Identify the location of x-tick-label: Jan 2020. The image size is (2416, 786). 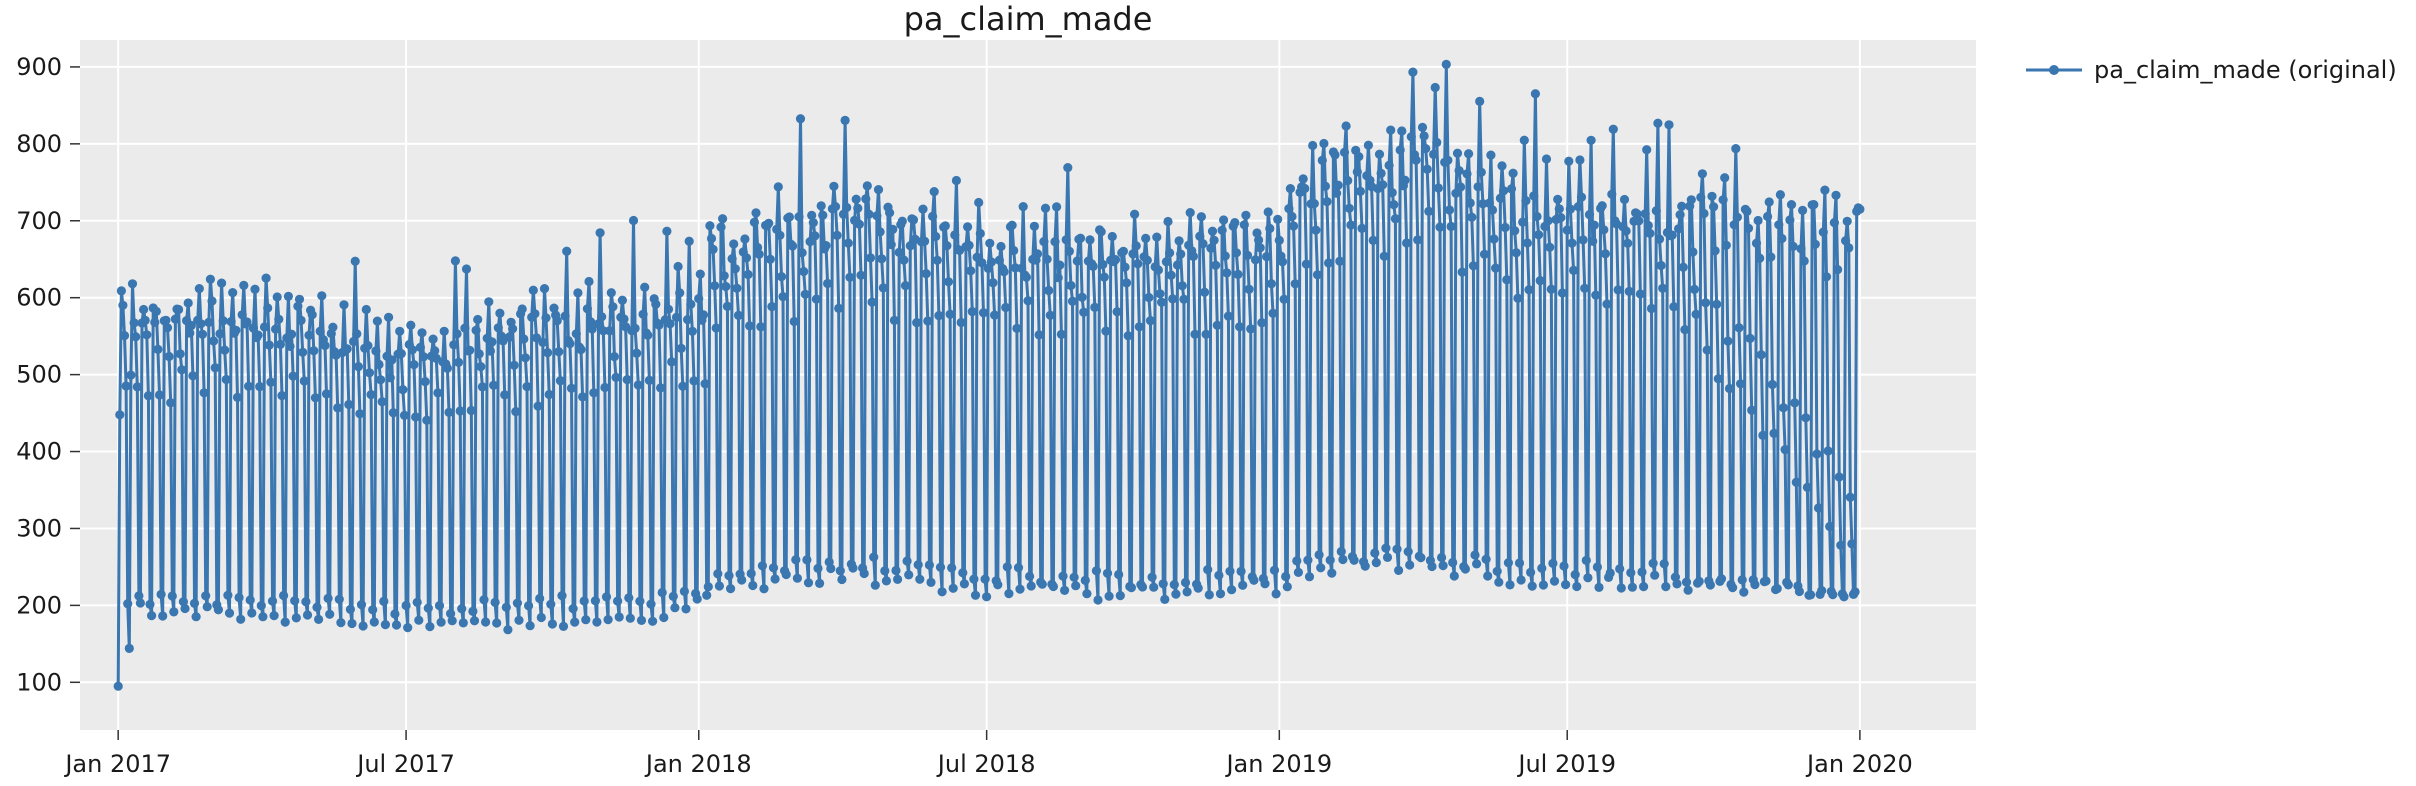
(1859, 764).